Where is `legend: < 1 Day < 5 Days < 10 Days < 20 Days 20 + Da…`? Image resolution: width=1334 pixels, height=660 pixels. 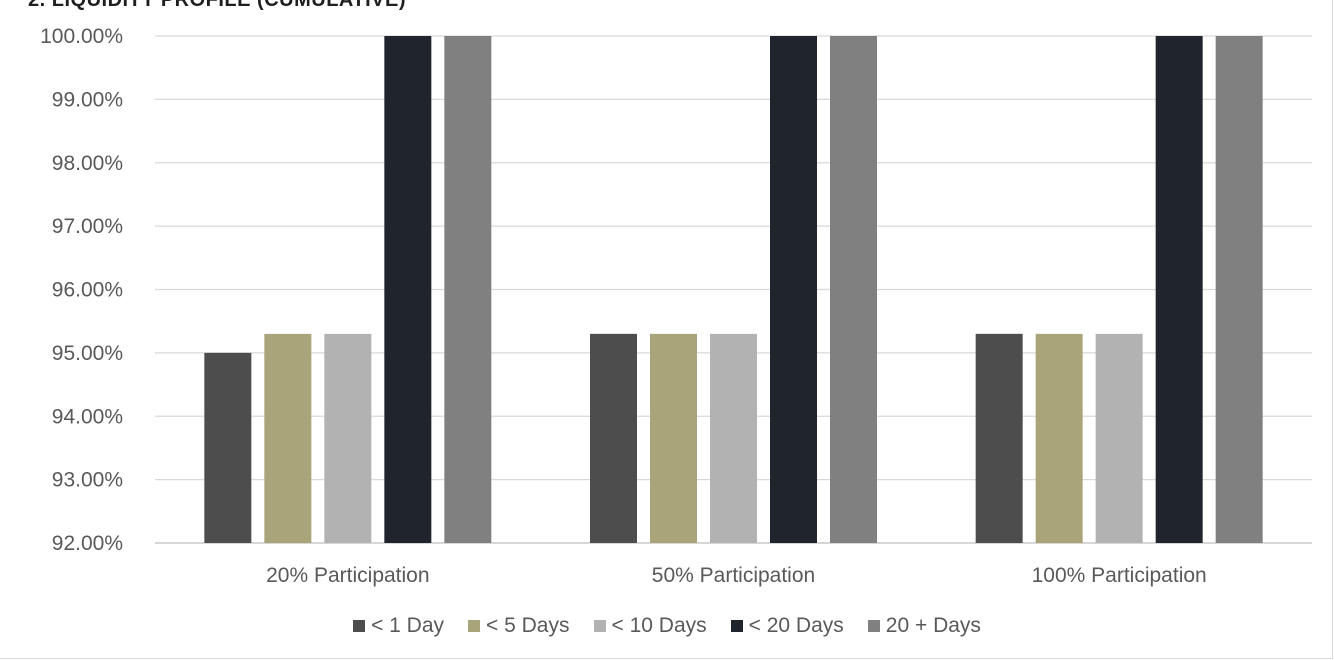 legend: < 1 Day < 5 Days < 10 Days < 20 Days 20 + Da… is located at coordinates (667, 626).